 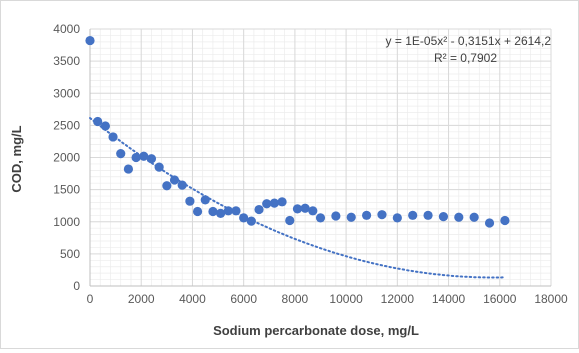 What do you see at coordinates (16, 158) in the screenshot?
I see `y-axis-title: COD, mg/L` at bounding box center [16, 158].